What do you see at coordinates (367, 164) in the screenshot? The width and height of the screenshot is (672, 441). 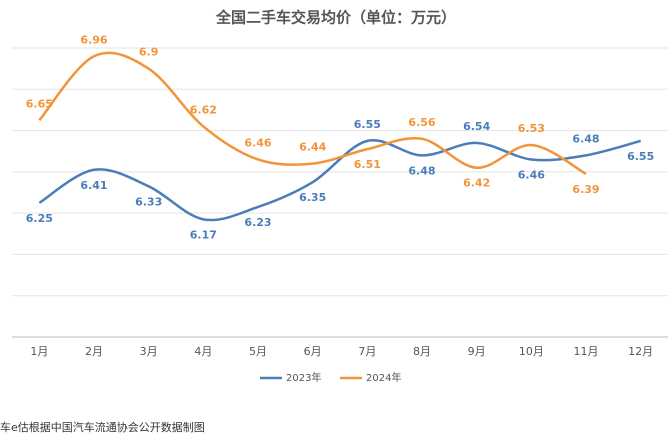 I see `data-label: 6.51` at bounding box center [367, 164].